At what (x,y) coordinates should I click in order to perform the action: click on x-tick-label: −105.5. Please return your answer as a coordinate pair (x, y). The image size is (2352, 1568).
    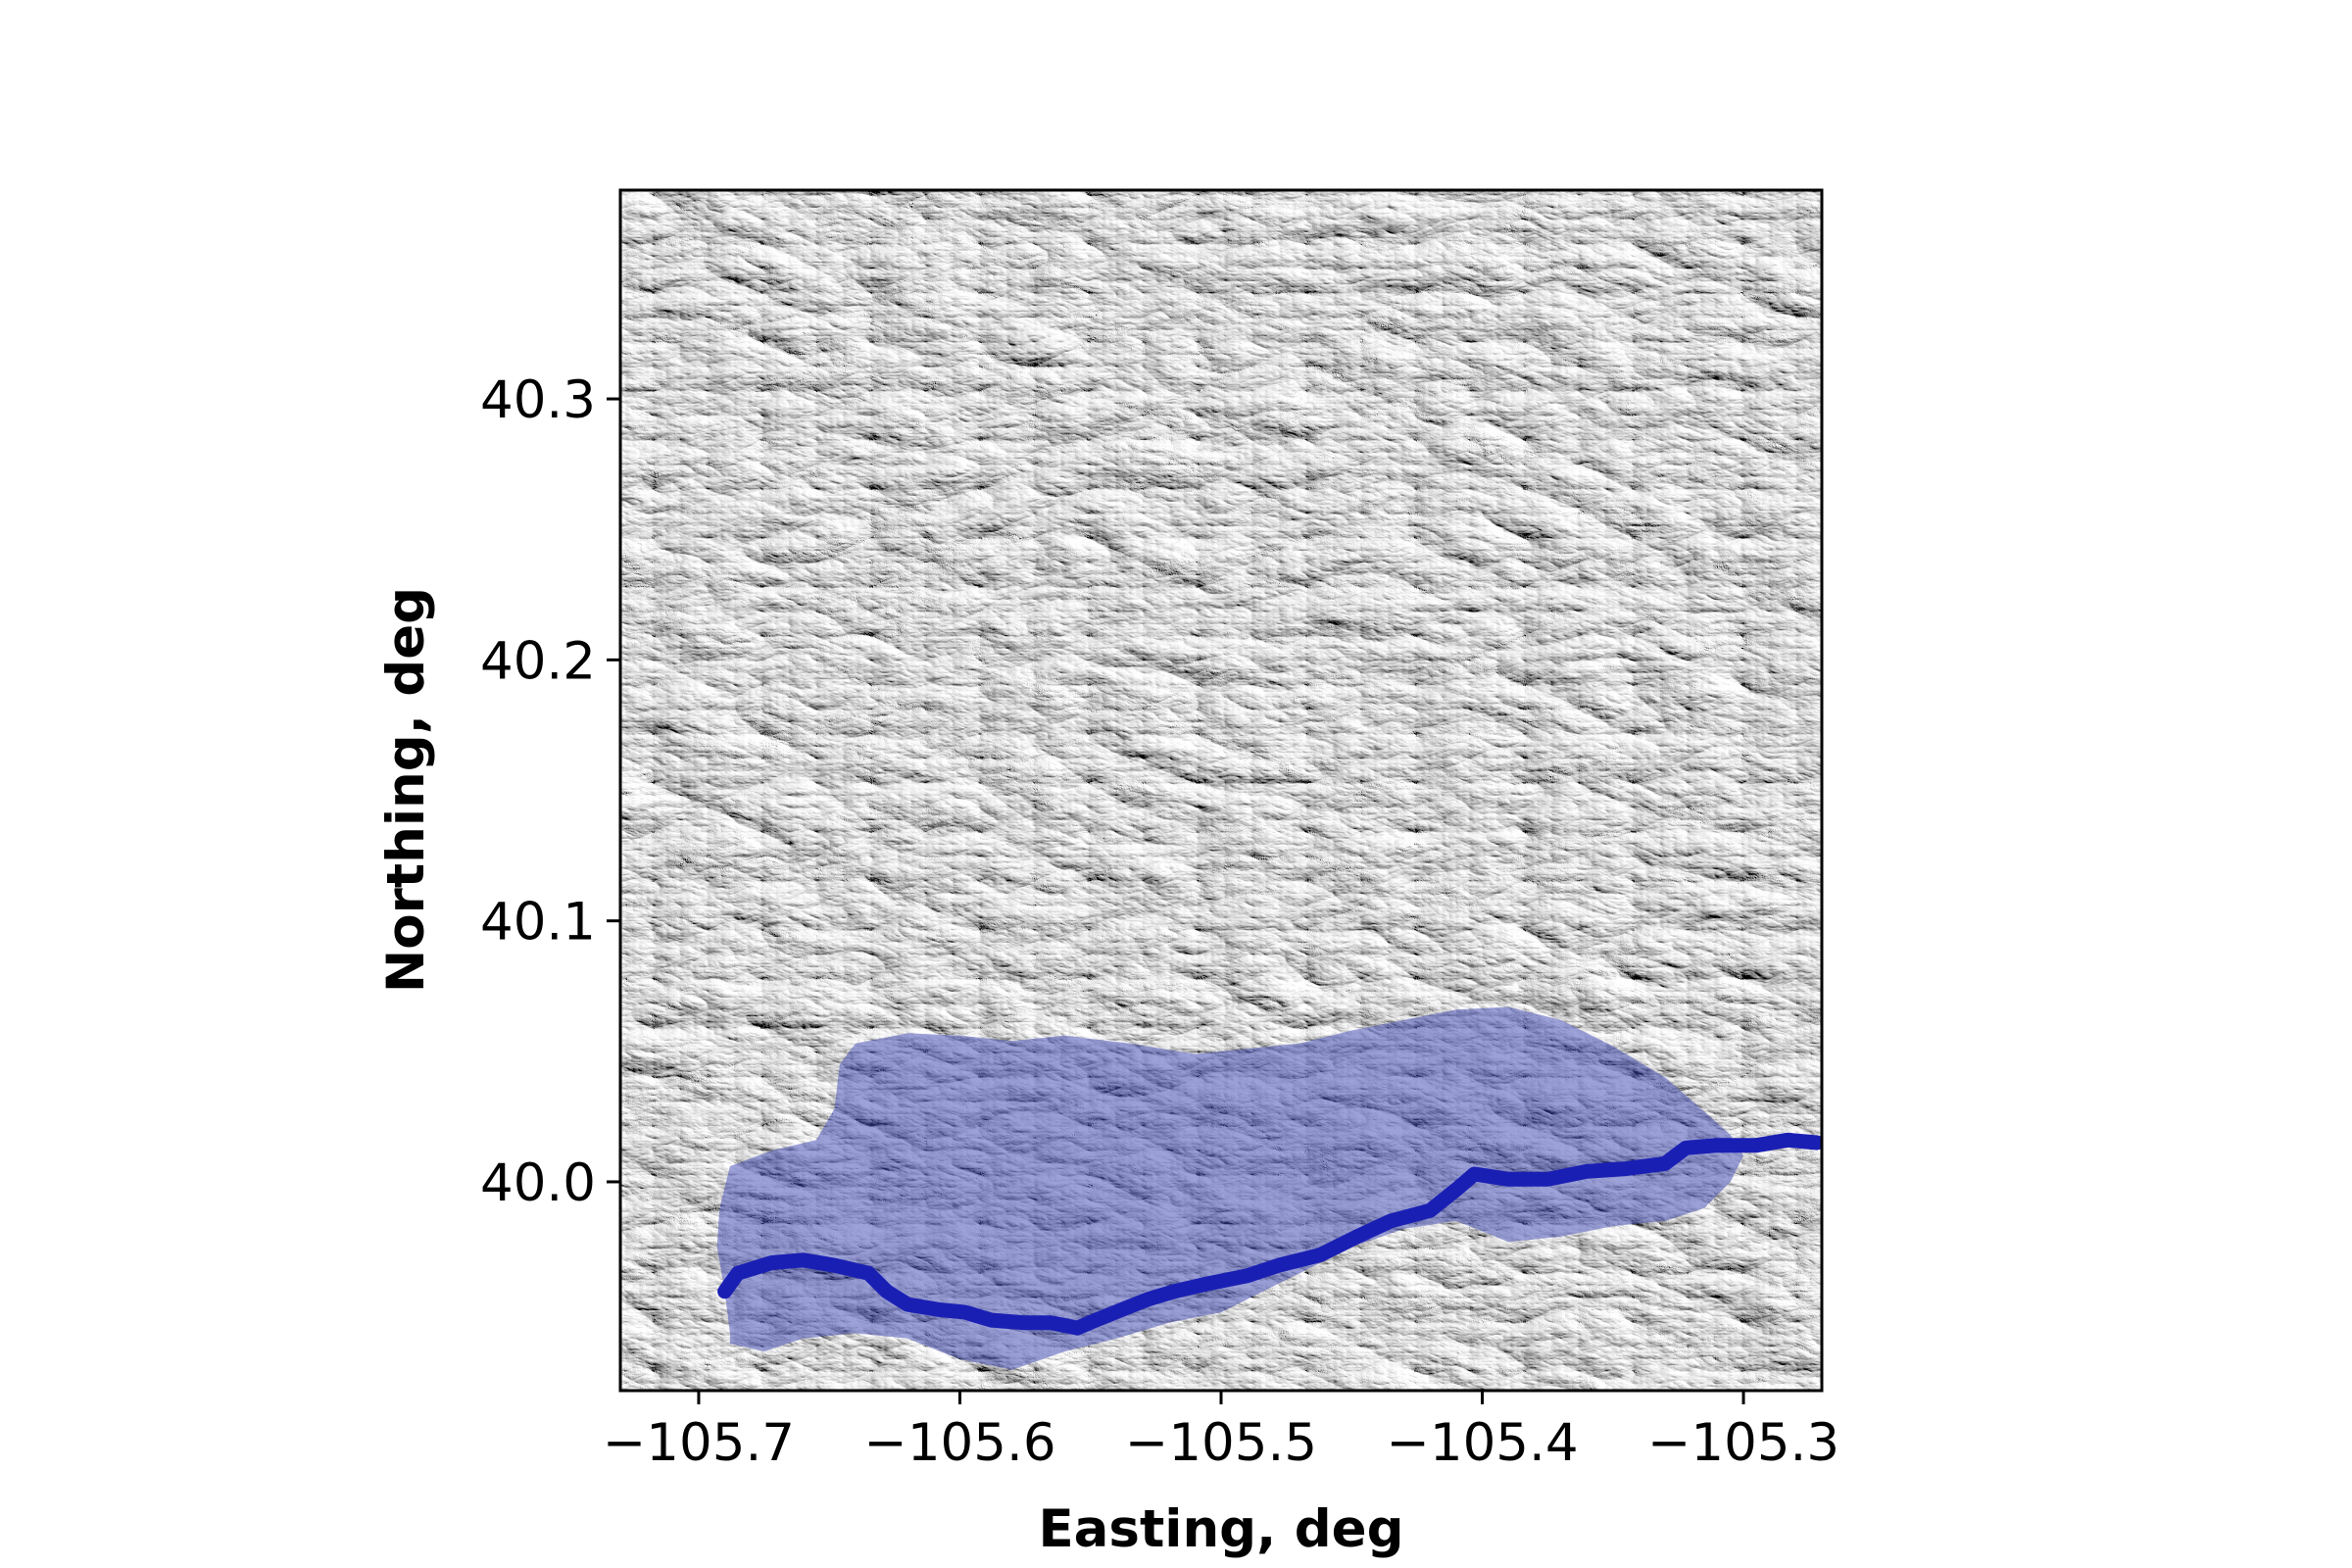
    Looking at the image, I should click on (1221, 1443).